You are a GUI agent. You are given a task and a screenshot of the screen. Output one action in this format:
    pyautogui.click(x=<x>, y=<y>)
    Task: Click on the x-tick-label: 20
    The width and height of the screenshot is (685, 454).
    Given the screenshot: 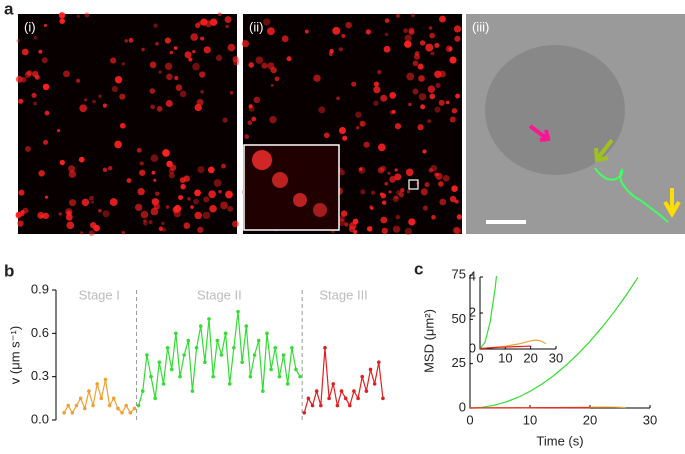 What is the action you would take?
    pyautogui.click(x=590, y=419)
    